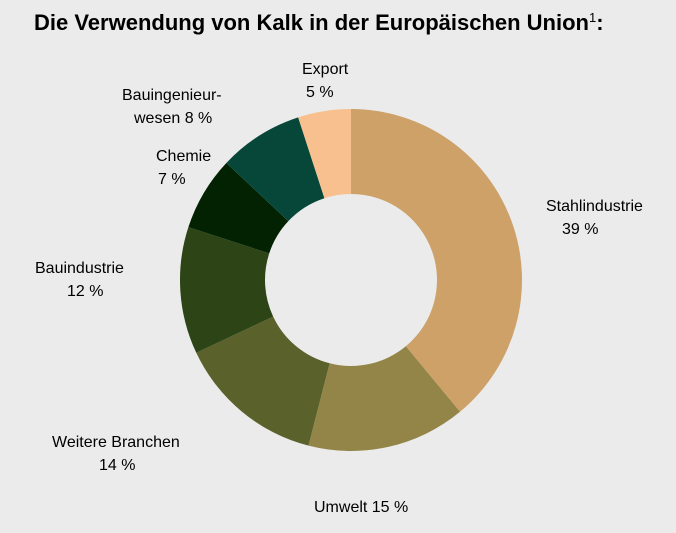 This screenshot has height=533, width=676. Describe the element at coordinates (79, 280) in the screenshot. I see `label-bauindustrie: Bauindustrie 12 %` at that location.